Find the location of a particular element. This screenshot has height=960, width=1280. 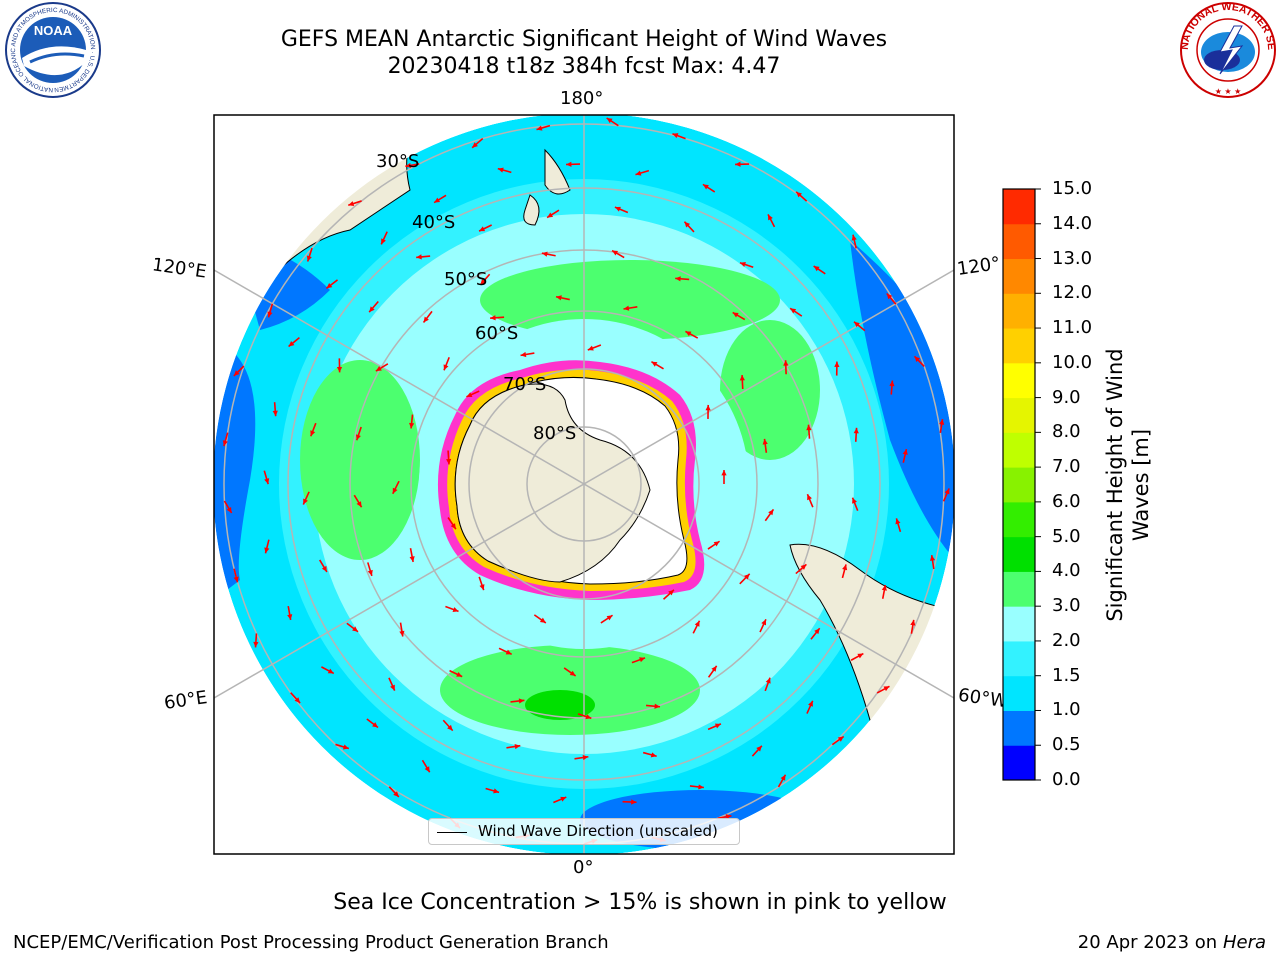

legend-label: Wind Wave Direction (unscaled) is located at coordinates (598, 831).